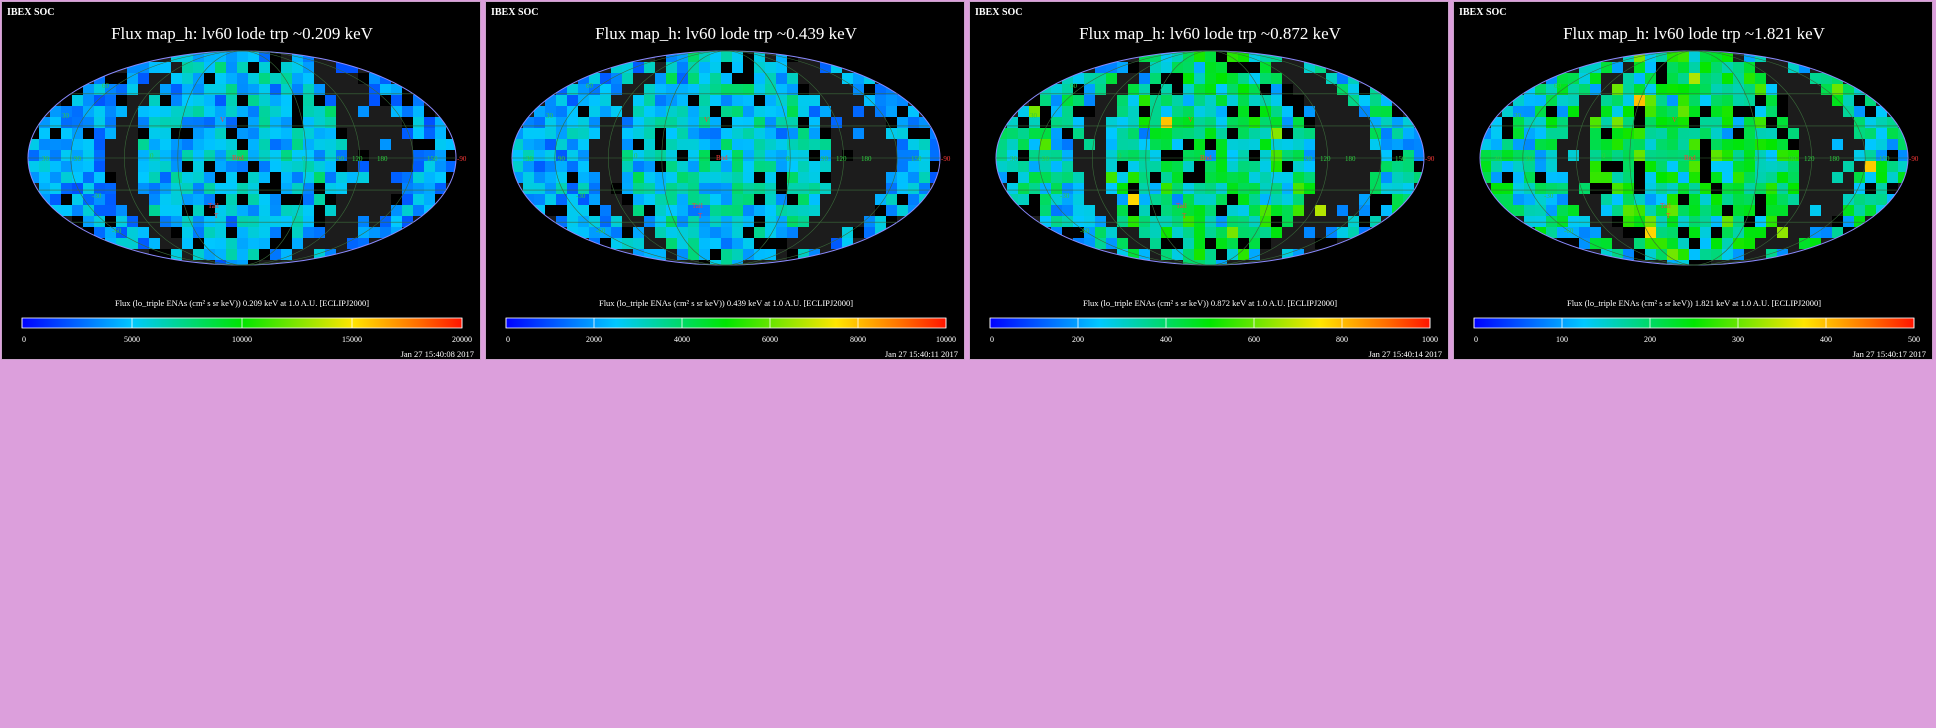  Describe the element at coordinates (562, 159) in the screenshot. I see `lon-label: 90` at that location.